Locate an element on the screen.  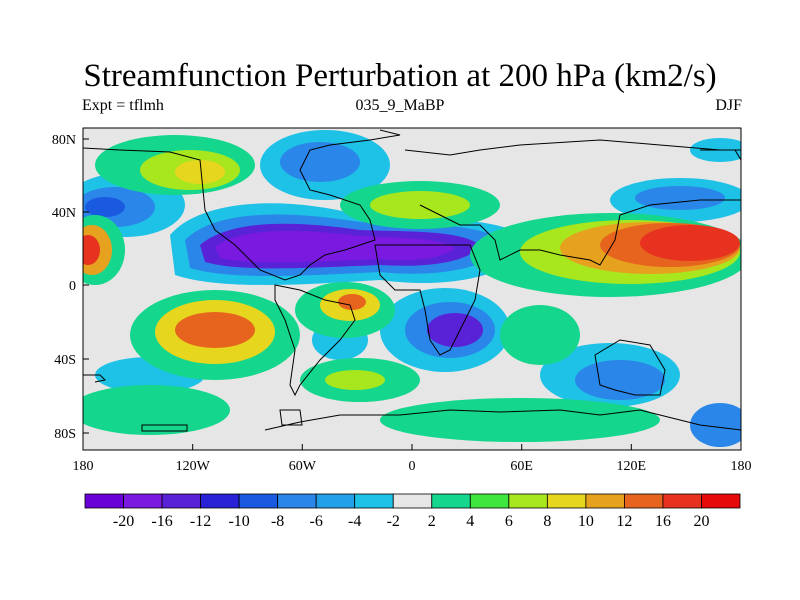
colorbar-label: -10 is located at coordinates (238, 521).